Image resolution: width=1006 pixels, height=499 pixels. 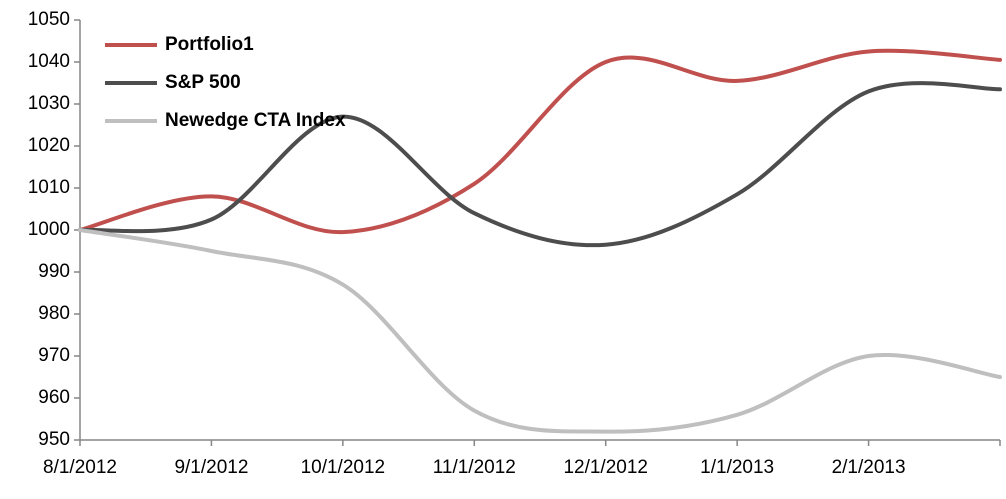 What do you see at coordinates (869, 467) in the screenshot?
I see `x-tick-label: 2/1/2013` at bounding box center [869, 467].